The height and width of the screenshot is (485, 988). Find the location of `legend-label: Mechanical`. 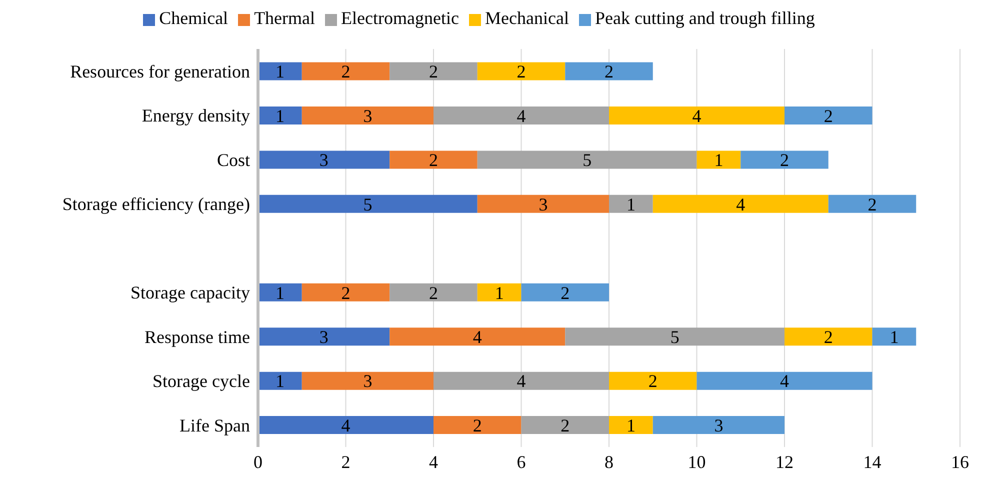

legend-label: Mechanical is located at coordinates (527, 18).